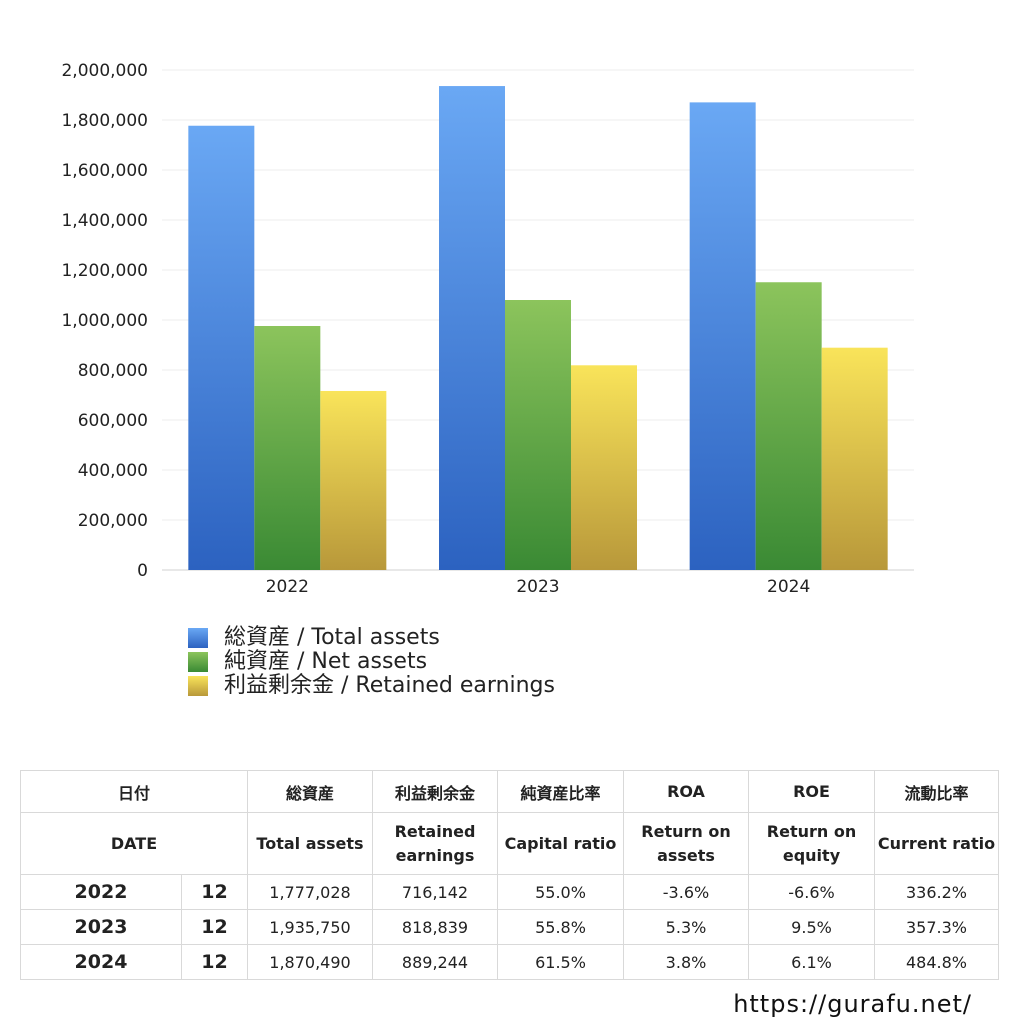 The image size is (1024, 1024). What do you see at coordinates (936, 927) in the screenshot?
I see `cell-current-ratio: 357.3%` at bounding box center [936, 927].